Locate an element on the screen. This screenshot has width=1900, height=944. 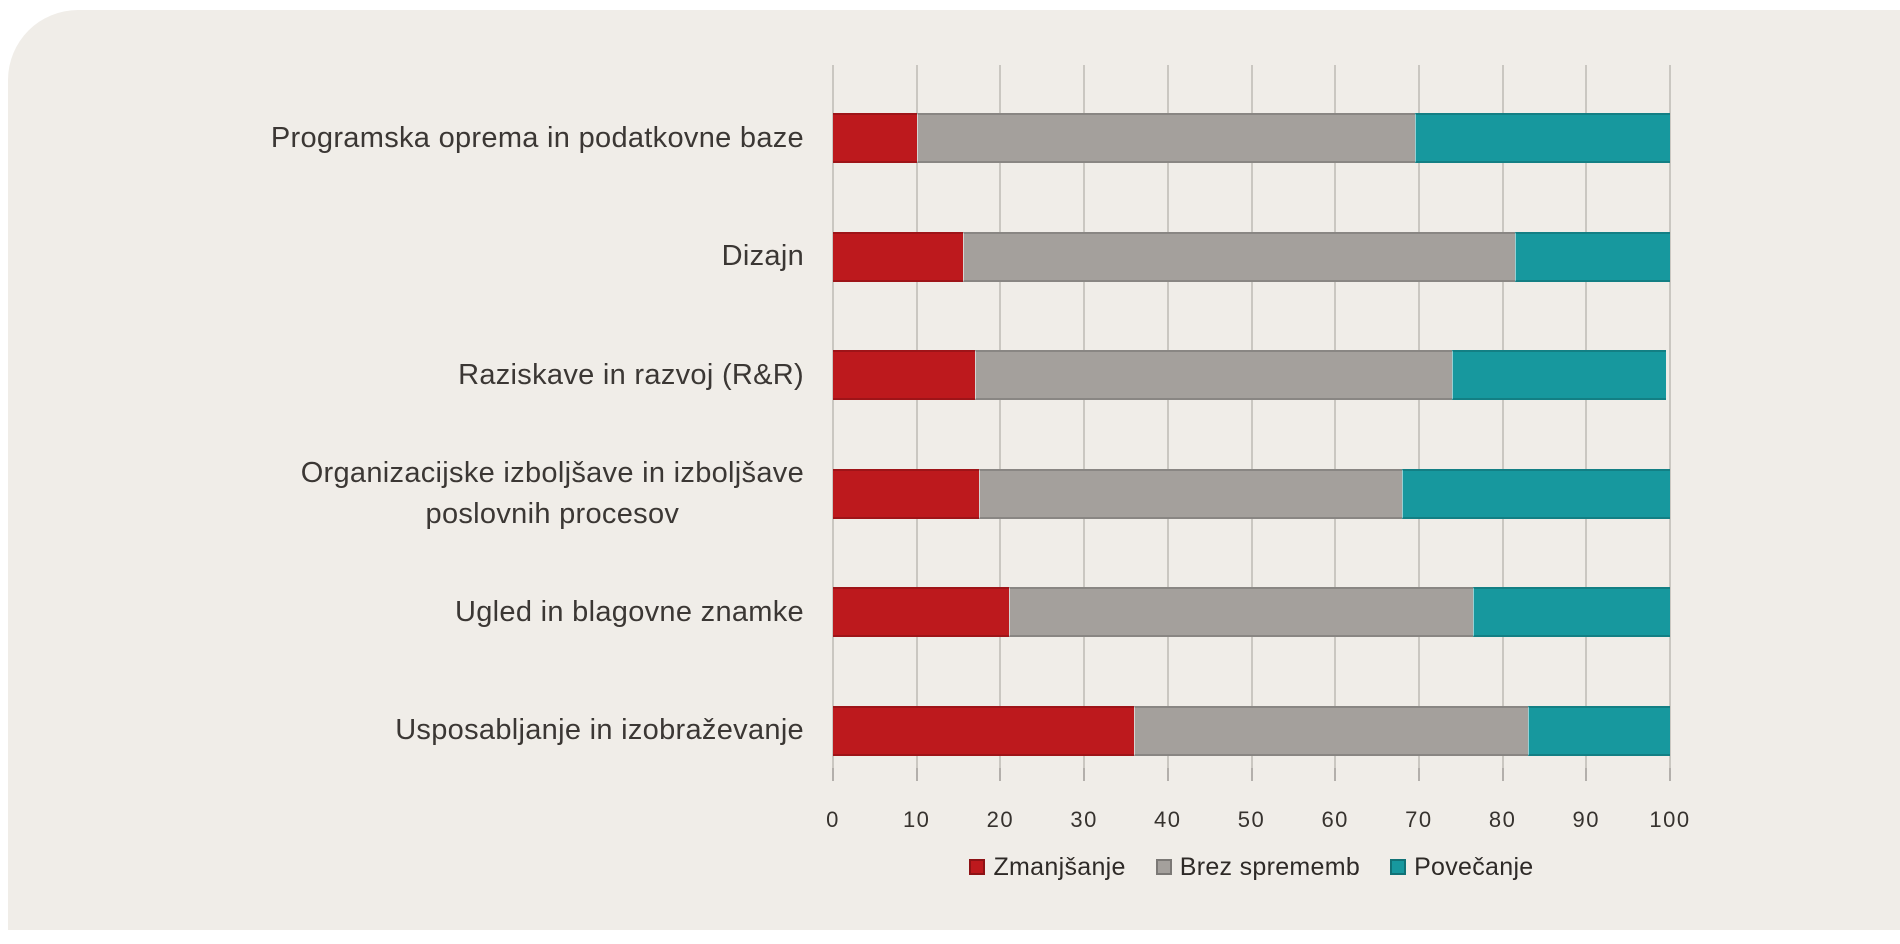
category-label-row: Programska oprema in podatkovne baze is located at coordinates (414, 138).